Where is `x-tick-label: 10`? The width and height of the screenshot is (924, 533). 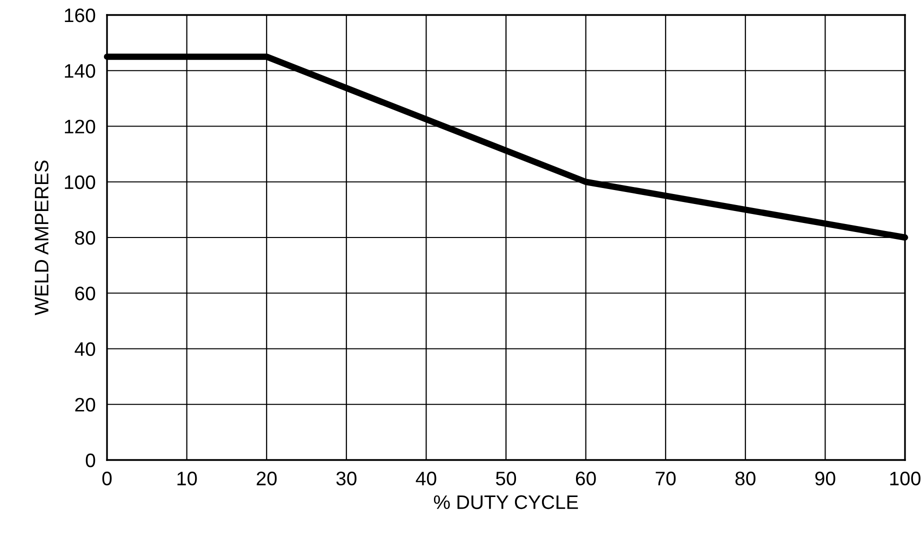 x-tick-label: 10 is located at coordinates (187, 479).